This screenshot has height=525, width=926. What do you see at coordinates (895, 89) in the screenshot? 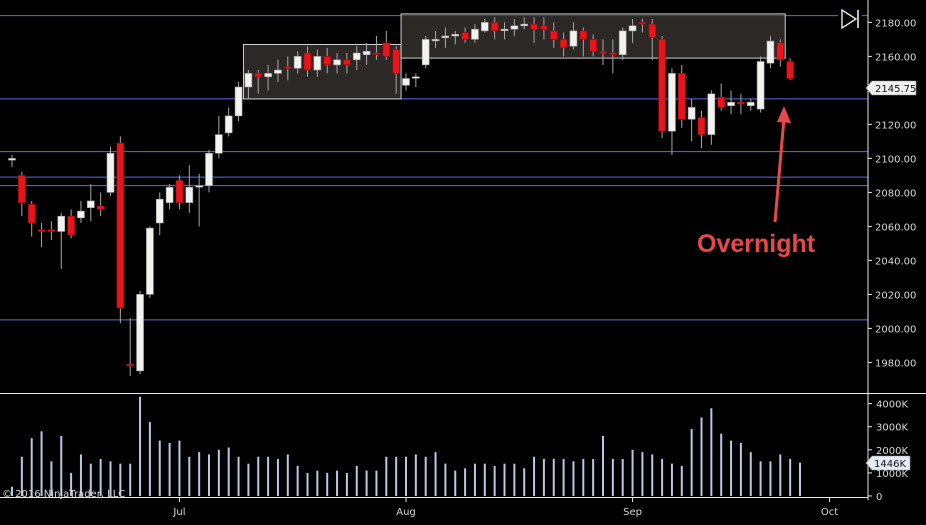
I see `last-price-label: 2145.75` at bounding box center [895, 89].